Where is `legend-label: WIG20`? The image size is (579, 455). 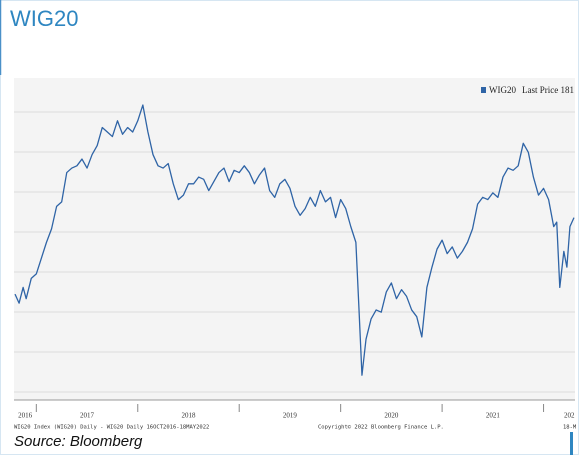
legend-label: WIG20 is located at coordinates (502, 90).